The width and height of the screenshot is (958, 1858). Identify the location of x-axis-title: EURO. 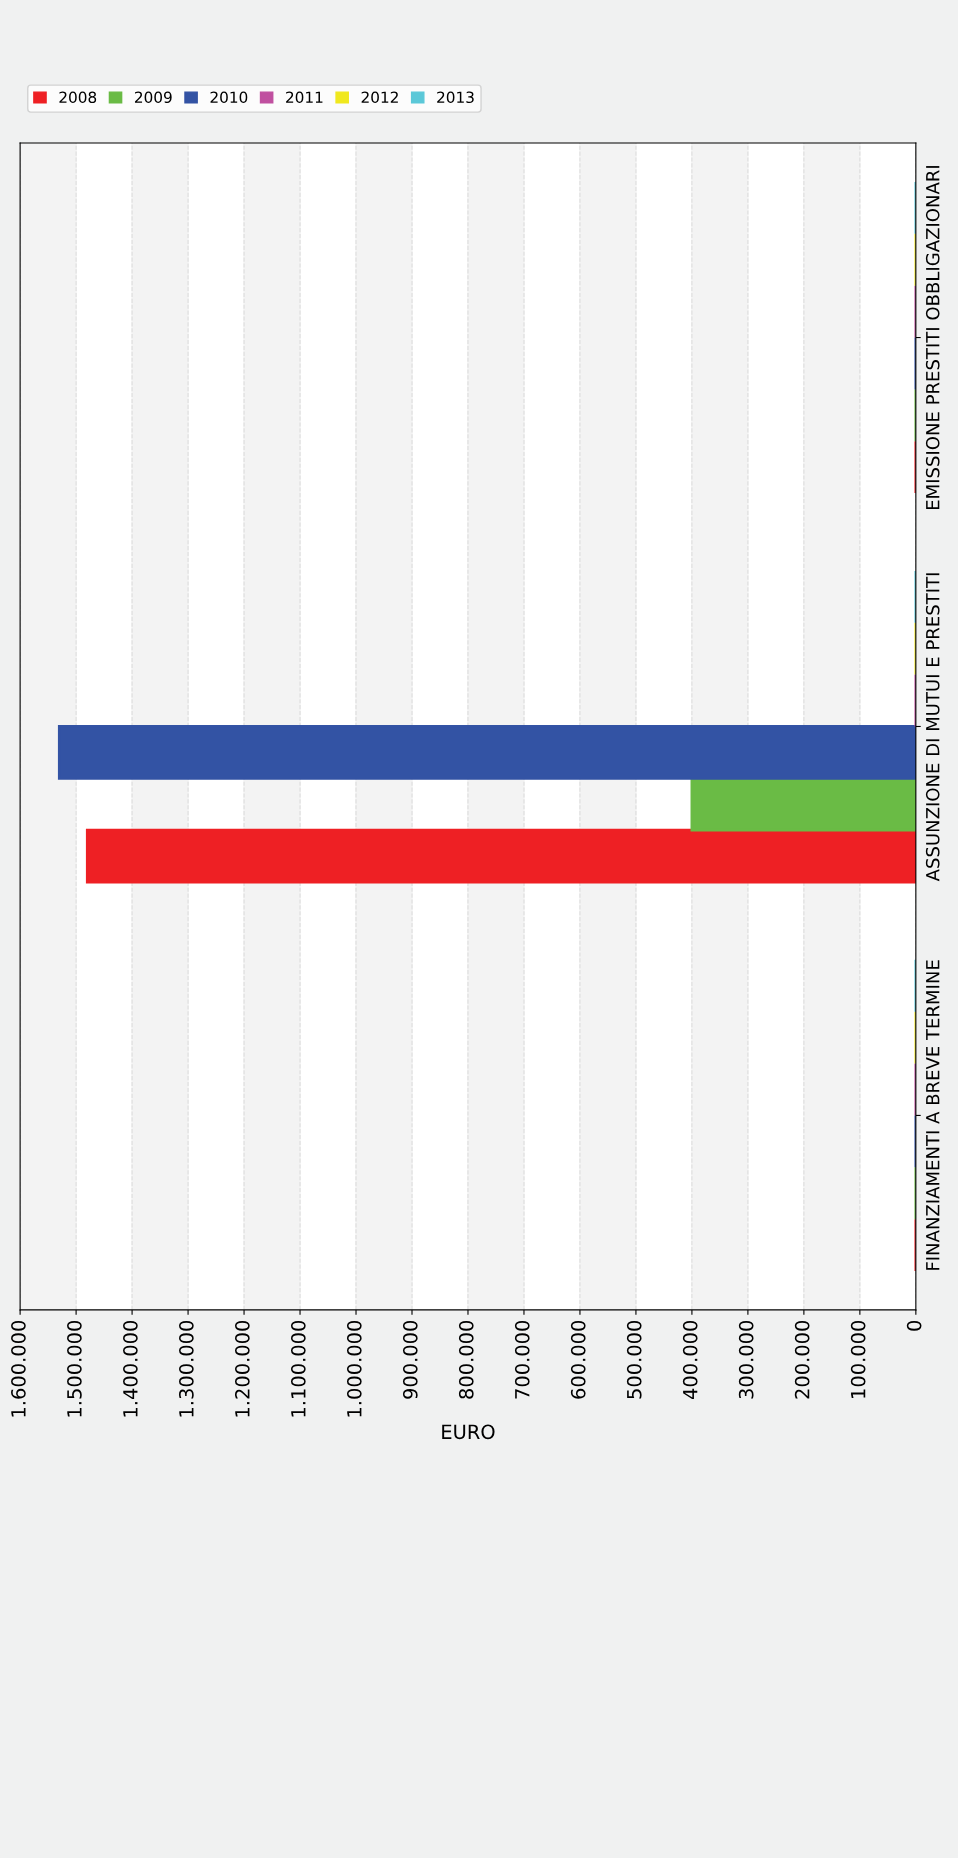
(468, 1432).